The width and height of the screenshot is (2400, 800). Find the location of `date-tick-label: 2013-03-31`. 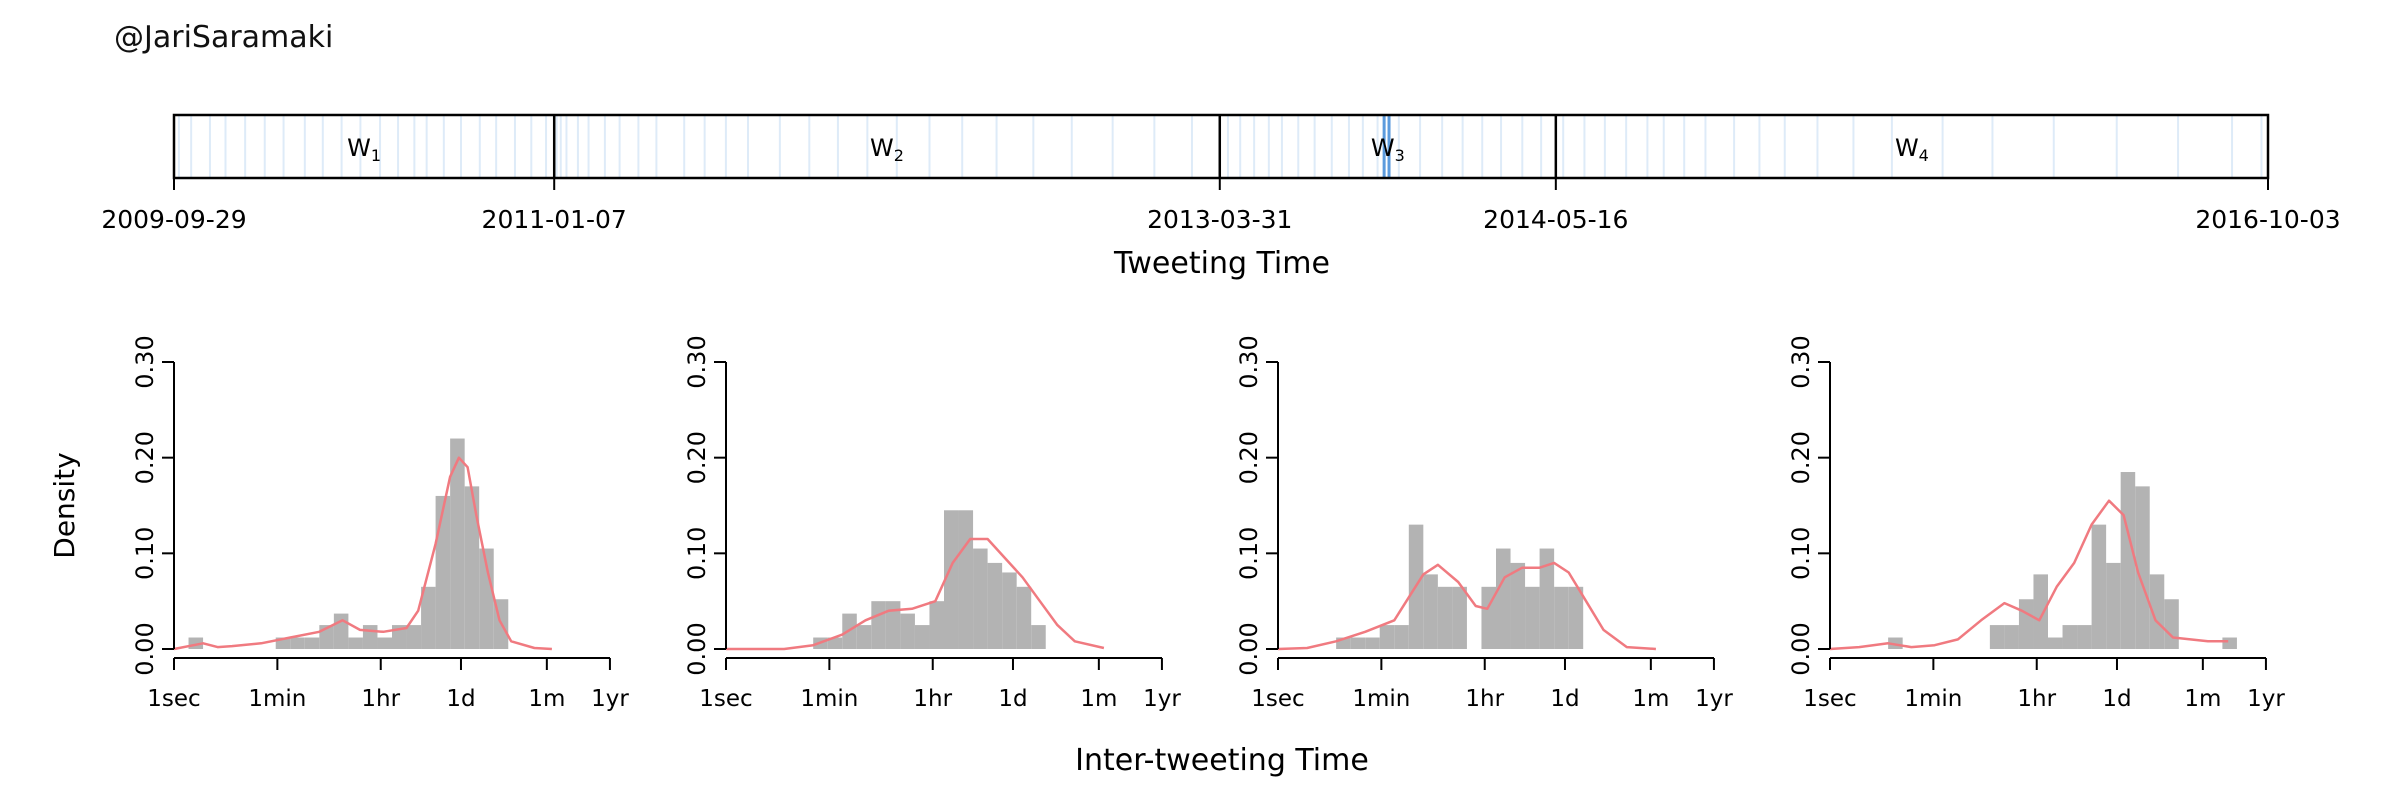

date-tick-label: 2013-03-31 is located at coordinates (1219, 219).